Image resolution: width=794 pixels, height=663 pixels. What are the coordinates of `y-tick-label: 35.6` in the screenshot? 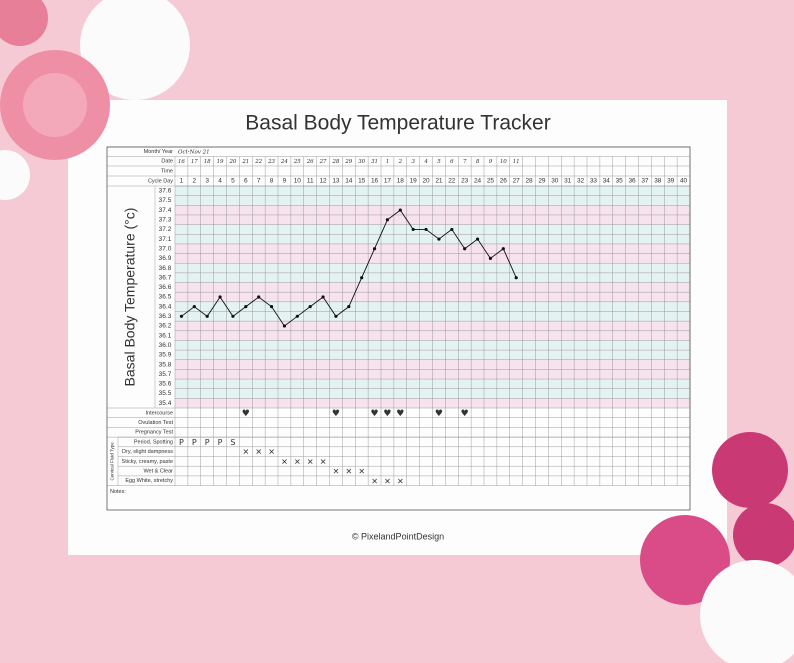 It's located at (165, 384).